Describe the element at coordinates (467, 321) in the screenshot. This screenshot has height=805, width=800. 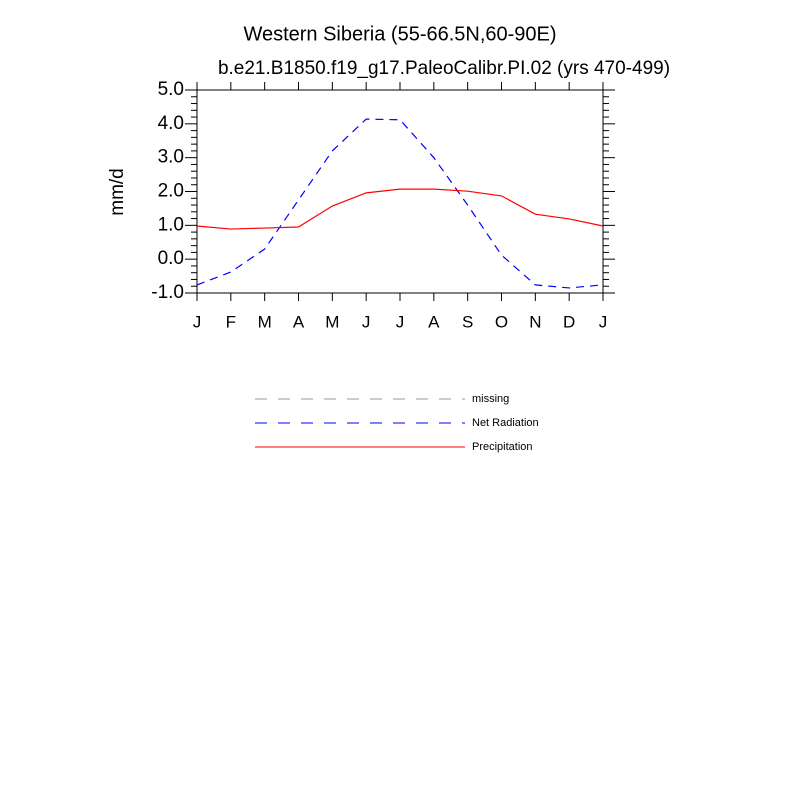
I see `x-tick-label: S` at that location.